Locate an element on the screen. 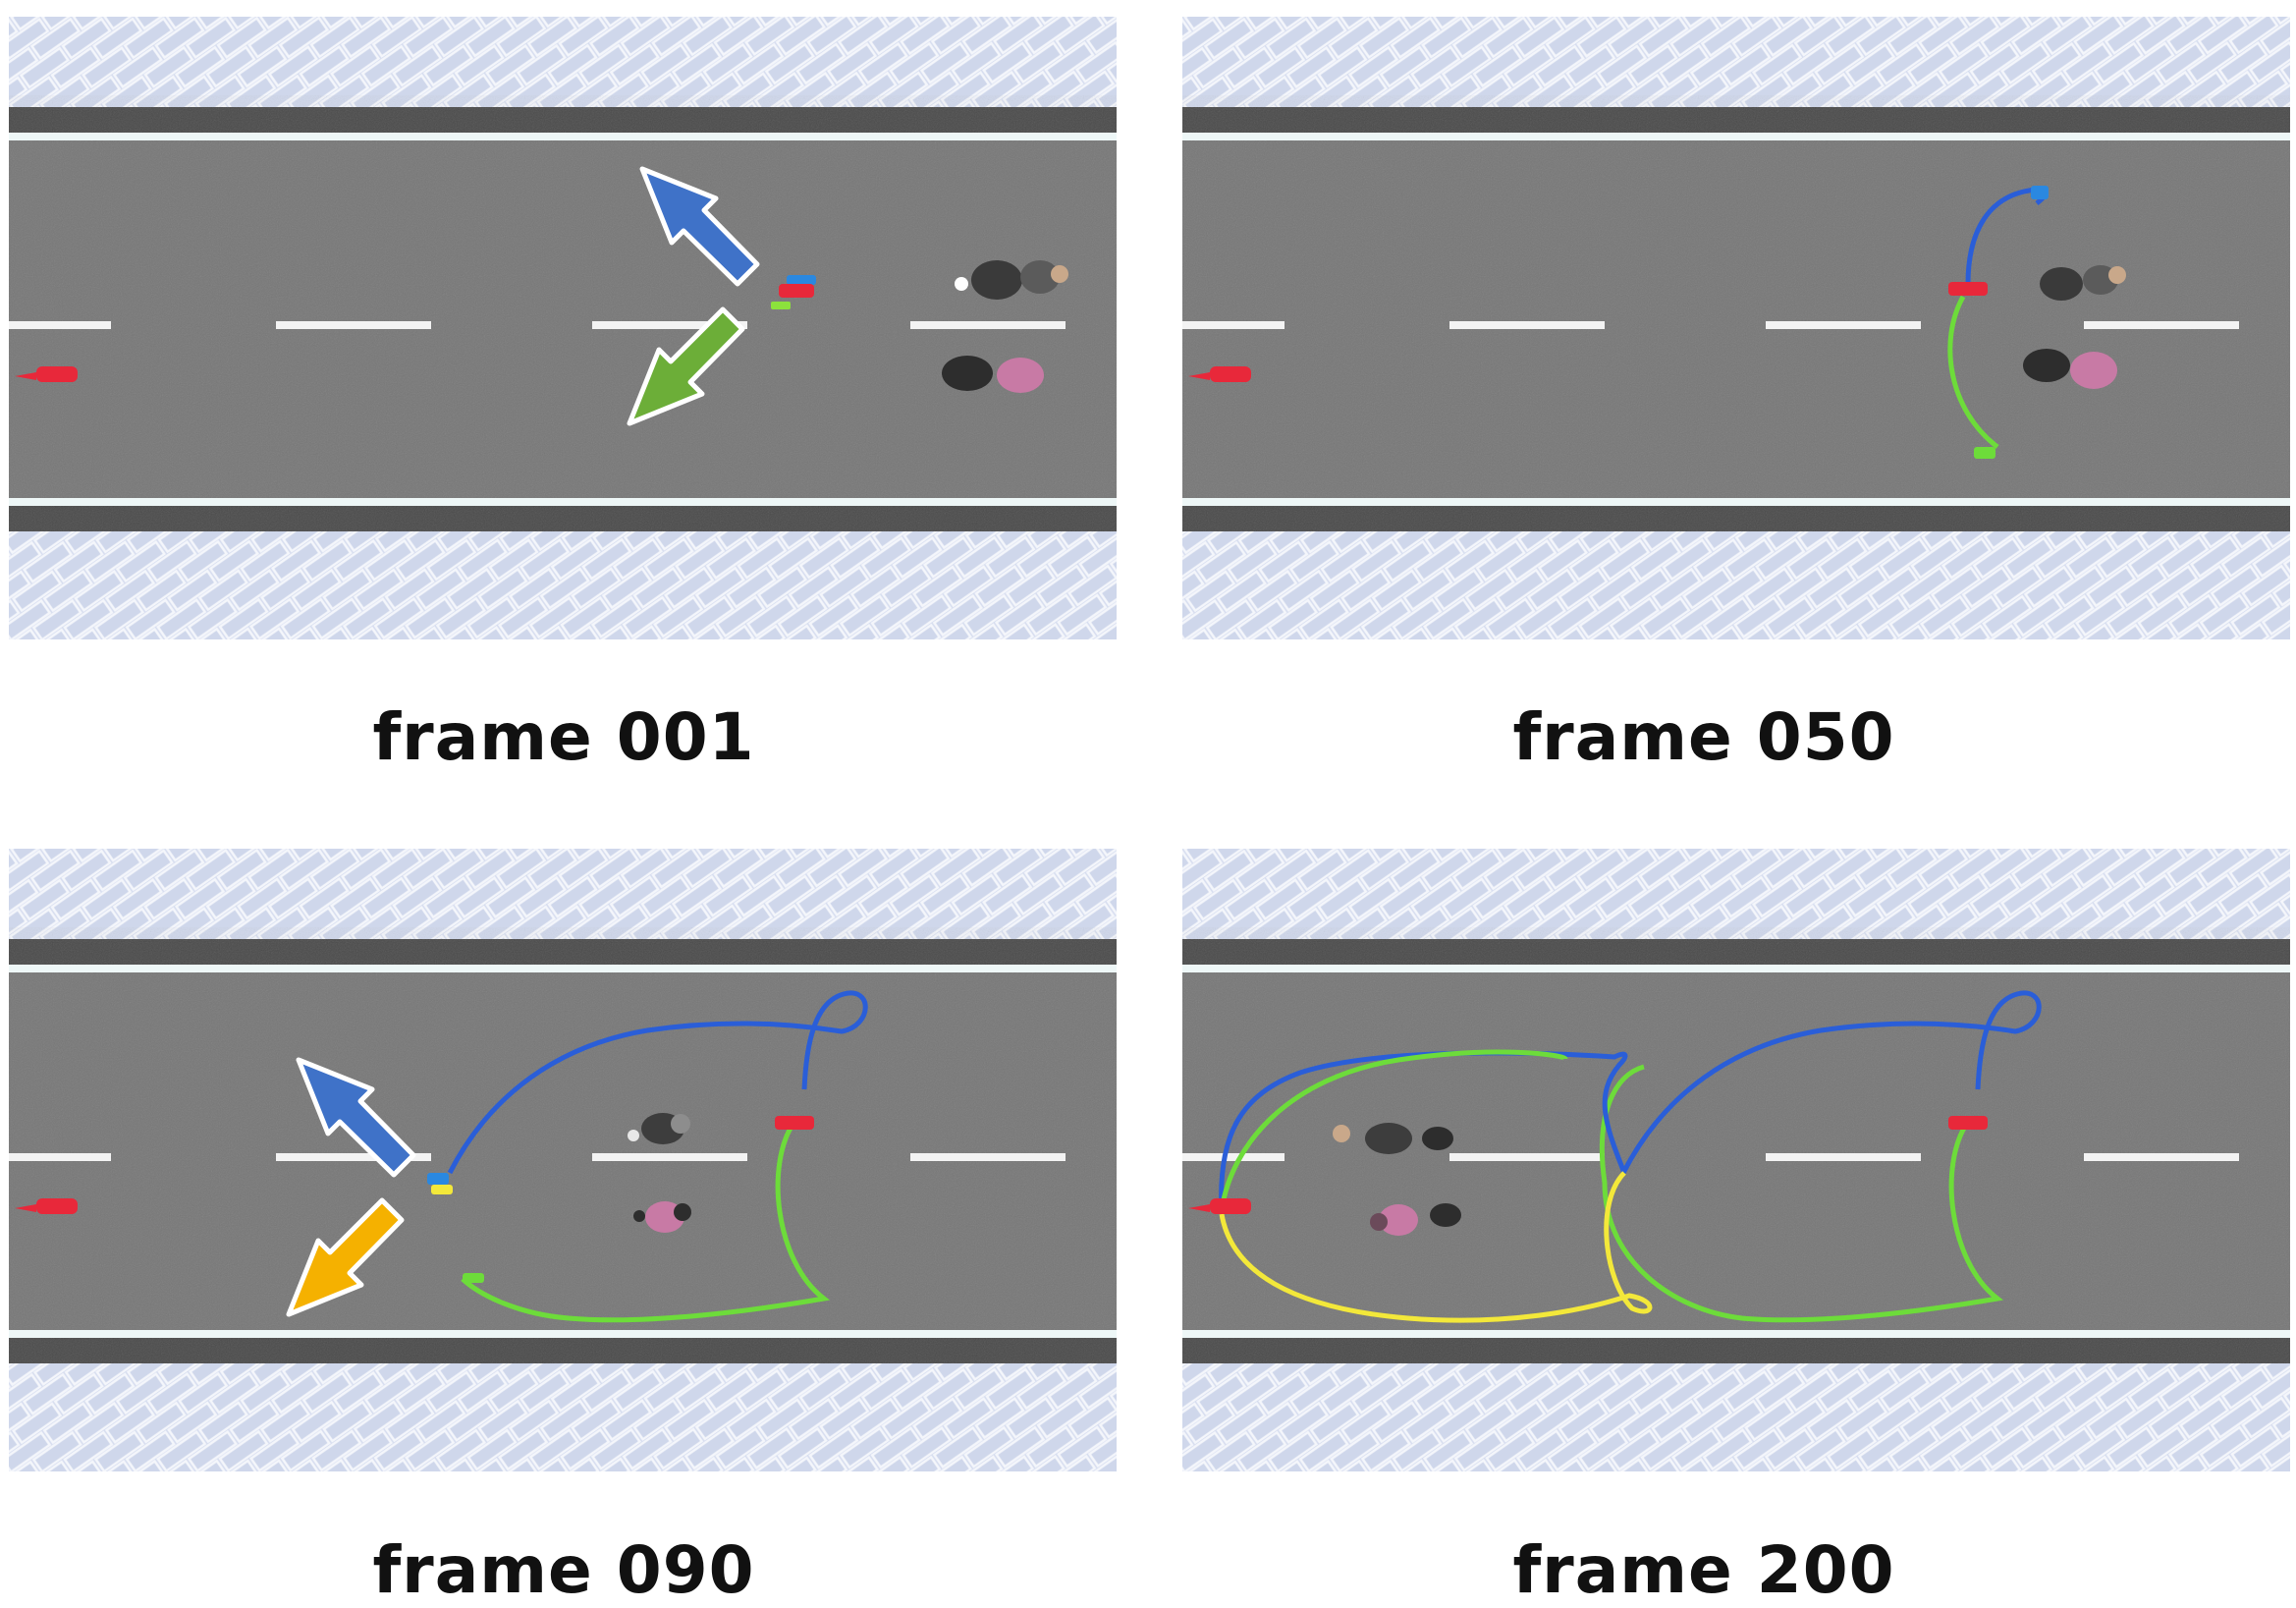 The image size is (2296, 1608). caption-frame-001: frame 001 is located at coordinates (563, 737).